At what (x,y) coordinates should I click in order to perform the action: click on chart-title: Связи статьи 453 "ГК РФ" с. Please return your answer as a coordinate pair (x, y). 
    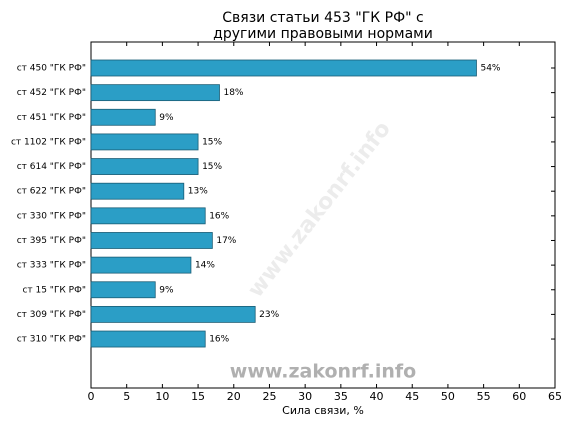
    Looking at the image, I should click on (322, 18).